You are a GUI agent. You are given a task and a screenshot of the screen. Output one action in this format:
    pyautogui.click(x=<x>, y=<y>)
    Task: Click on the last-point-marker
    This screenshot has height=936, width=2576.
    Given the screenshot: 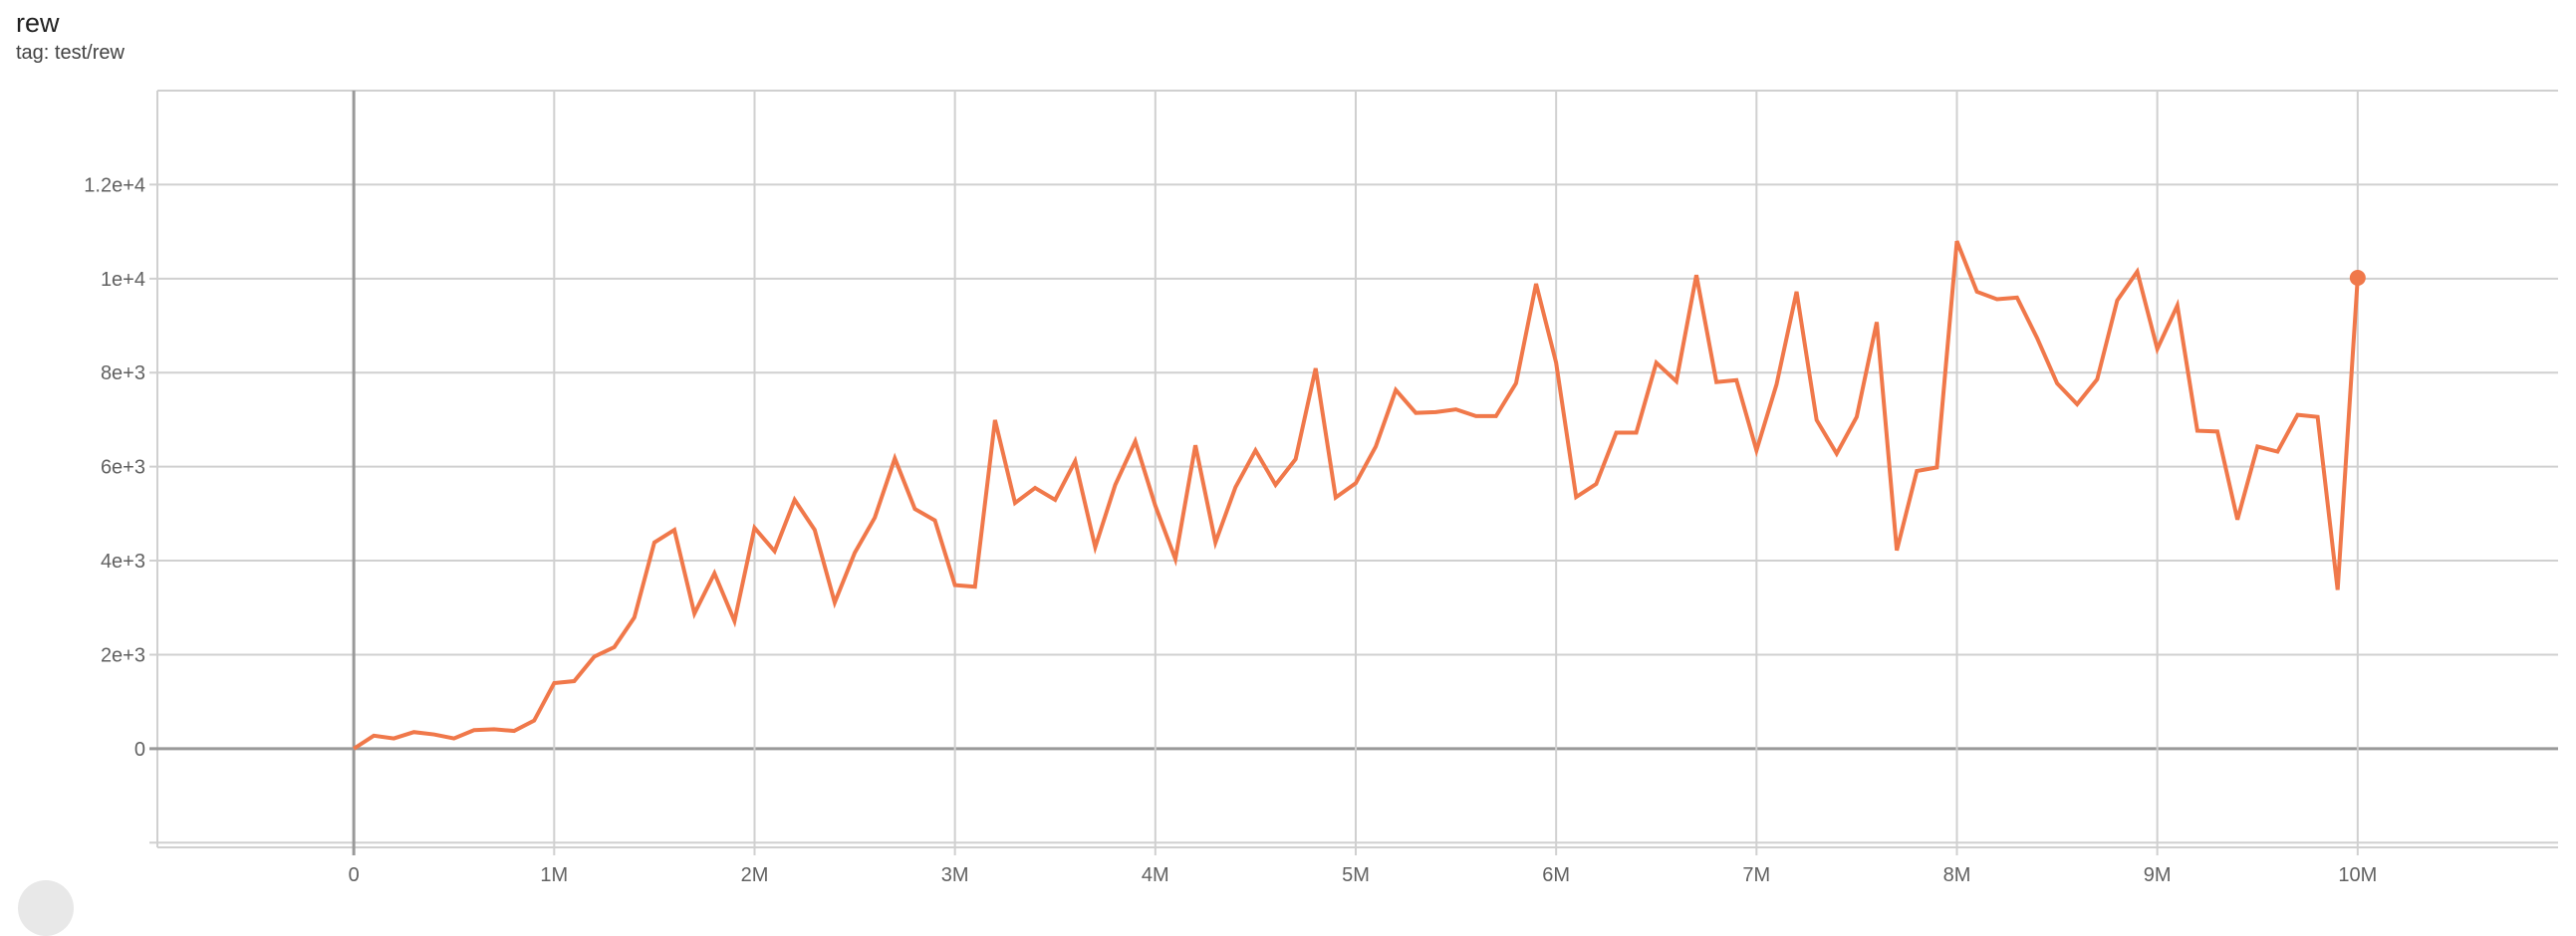 What is the action you would take?
    pyautogui.click(x=2357, y=278)
    